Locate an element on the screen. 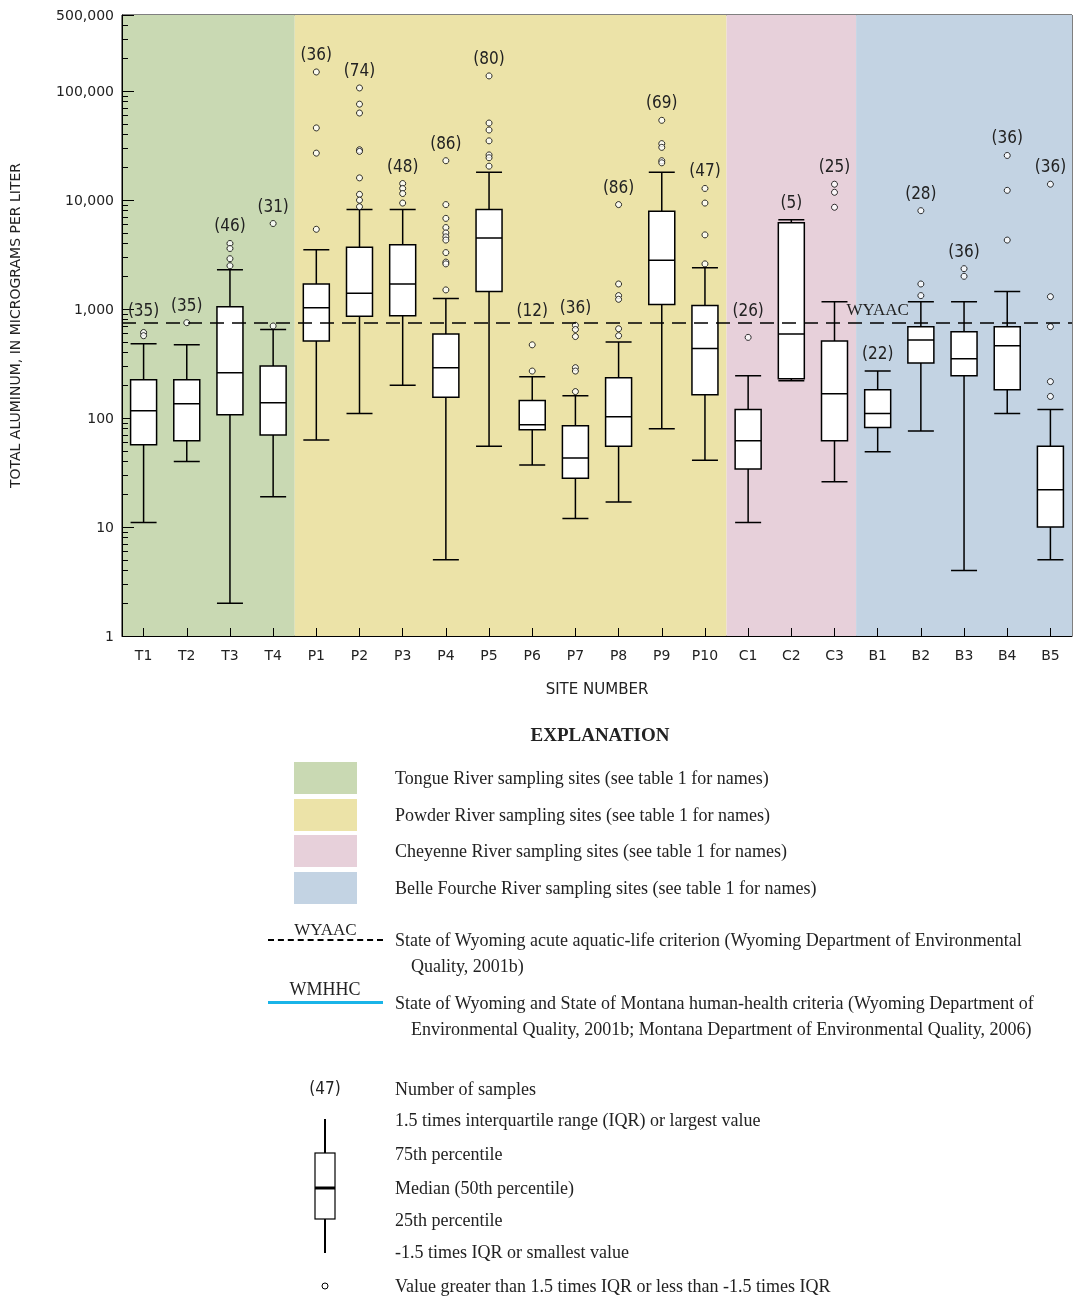  x-axis-title: SITE NUMBER is located at coordinates (597, 688).